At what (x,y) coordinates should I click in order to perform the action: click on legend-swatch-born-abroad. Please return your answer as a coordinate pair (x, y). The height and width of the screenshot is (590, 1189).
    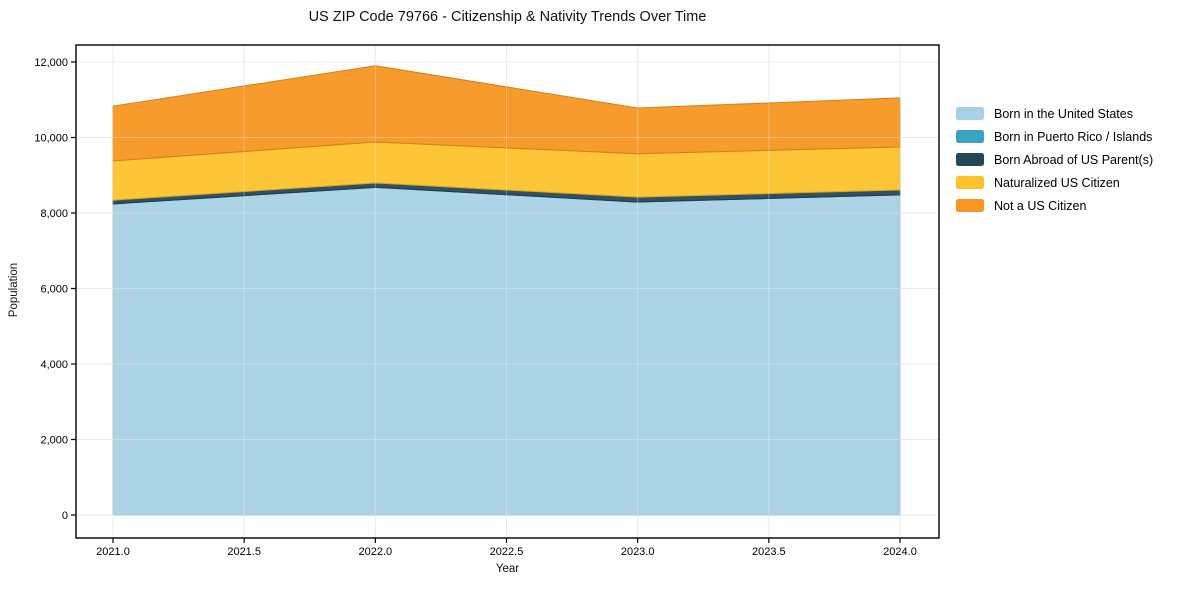
    Looking at the image, I should click on (970, 159).